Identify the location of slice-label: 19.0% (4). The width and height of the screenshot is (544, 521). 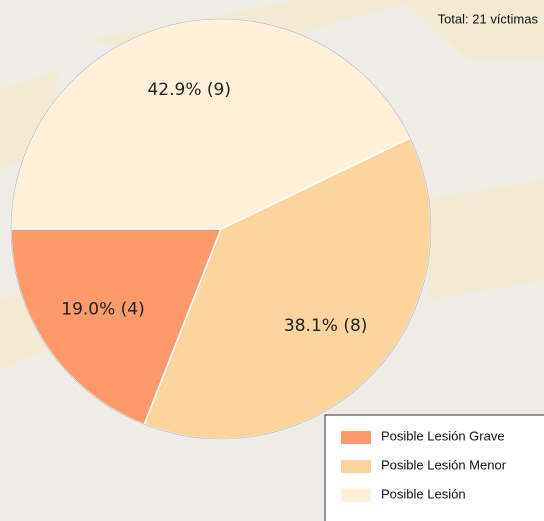
(103, 309).